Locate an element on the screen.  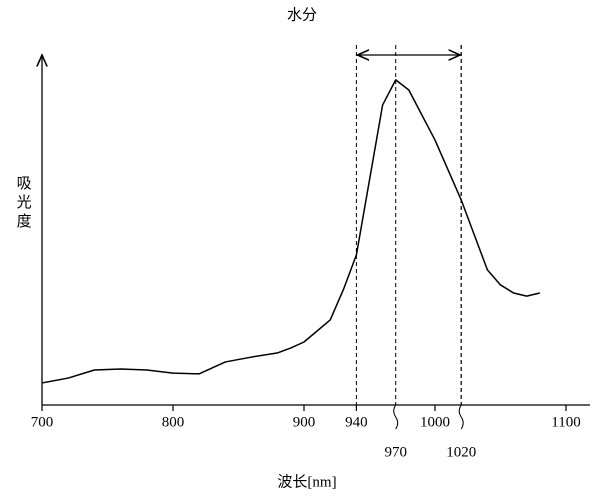
x-tick-label: 700 is located at coordinates (42, 422).